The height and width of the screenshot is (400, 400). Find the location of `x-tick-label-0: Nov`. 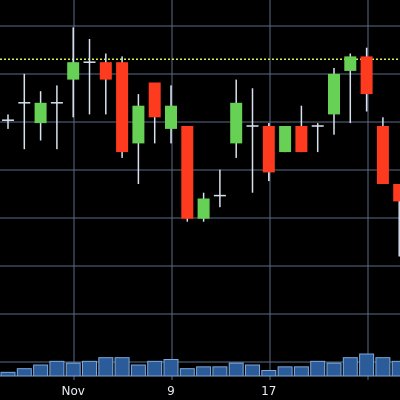

x-tick-label-0: Nov is located at coordinates (72, 391).